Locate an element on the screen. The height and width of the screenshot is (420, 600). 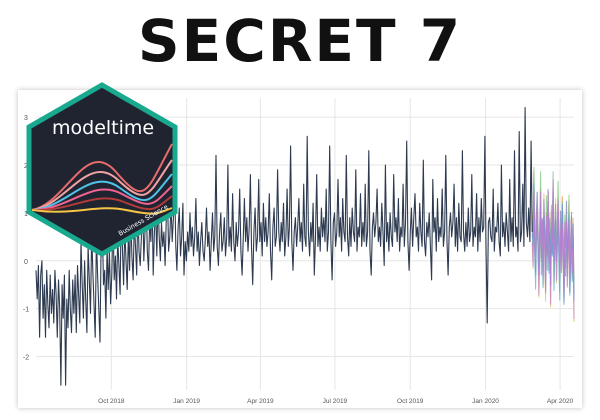
x-tick-label: Jul 2019 is located at coordinates (335, 401).